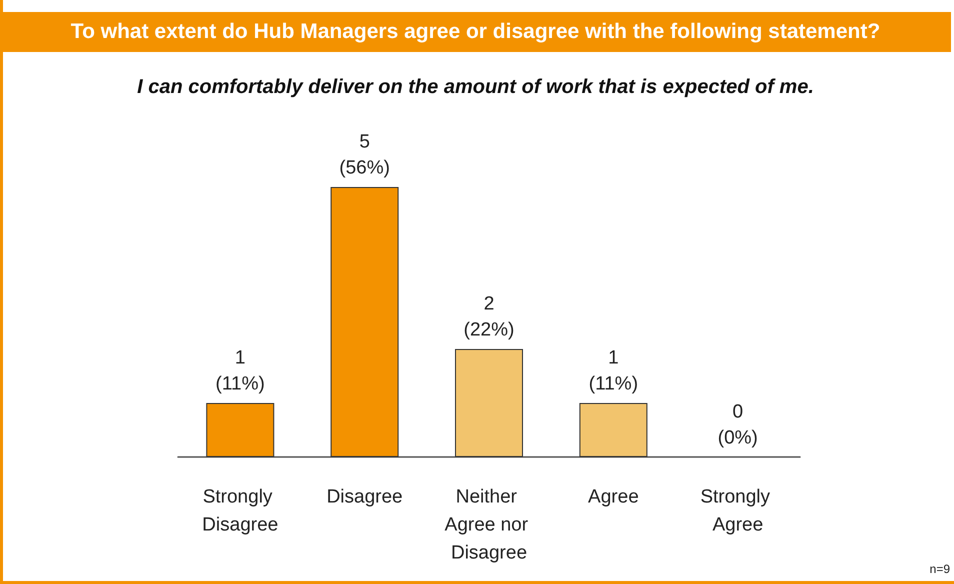 The width and height of the screenshot is (954, 584). What do you see at coordinates (738, 511) in the screenshot?
I see `x-tick-label: Strongly Agree` at bounding box center [738, 511].